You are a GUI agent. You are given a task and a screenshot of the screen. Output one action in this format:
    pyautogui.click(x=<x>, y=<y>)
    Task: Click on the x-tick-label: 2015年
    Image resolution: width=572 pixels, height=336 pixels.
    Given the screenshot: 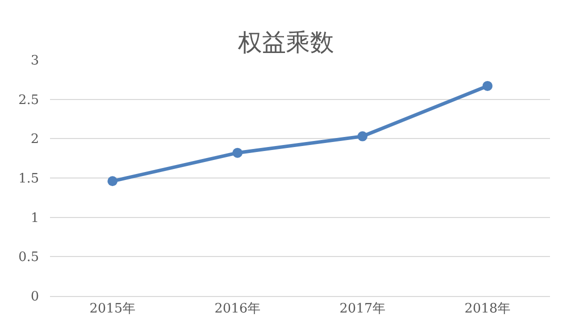 What is the action you would take?
    pyautogui.click(x=112, y=309)
    